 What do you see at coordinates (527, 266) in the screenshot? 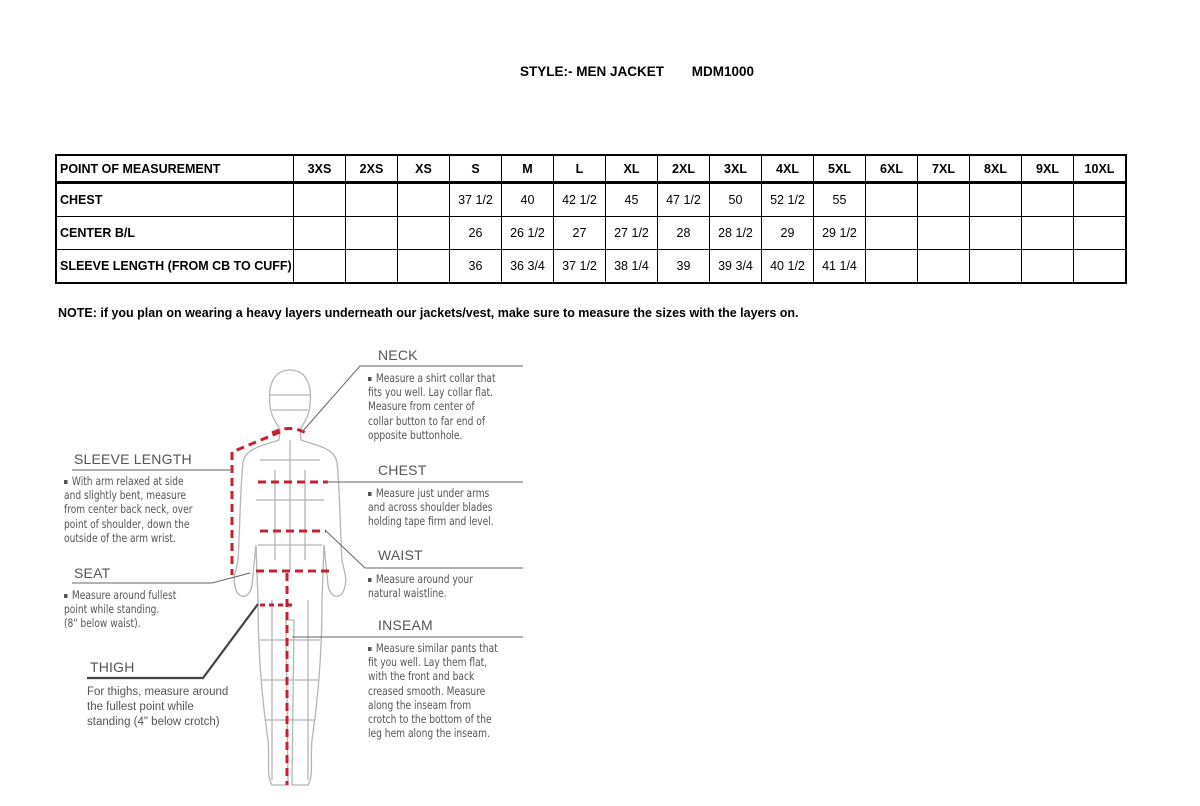
I see `measurement-value: 36 3/4` at bounding box center [527, 266].